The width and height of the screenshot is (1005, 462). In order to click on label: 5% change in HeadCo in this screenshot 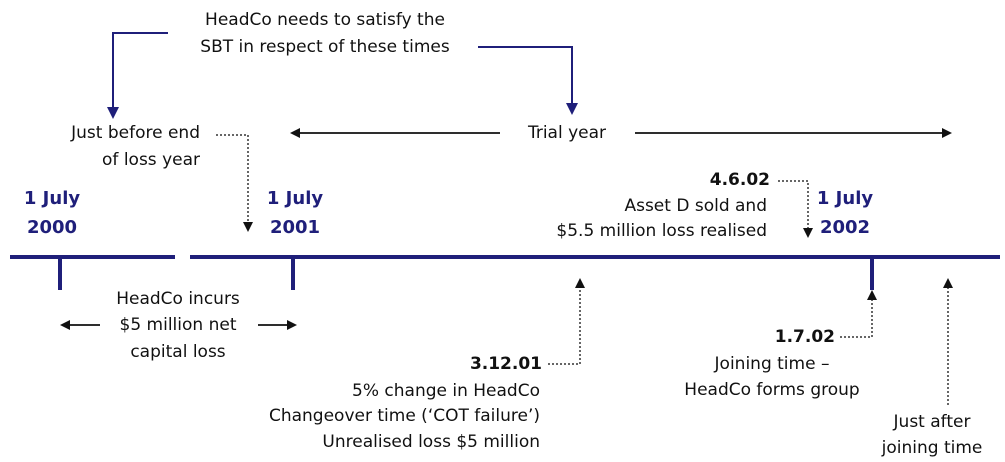, I will do `click(446, 391)`.